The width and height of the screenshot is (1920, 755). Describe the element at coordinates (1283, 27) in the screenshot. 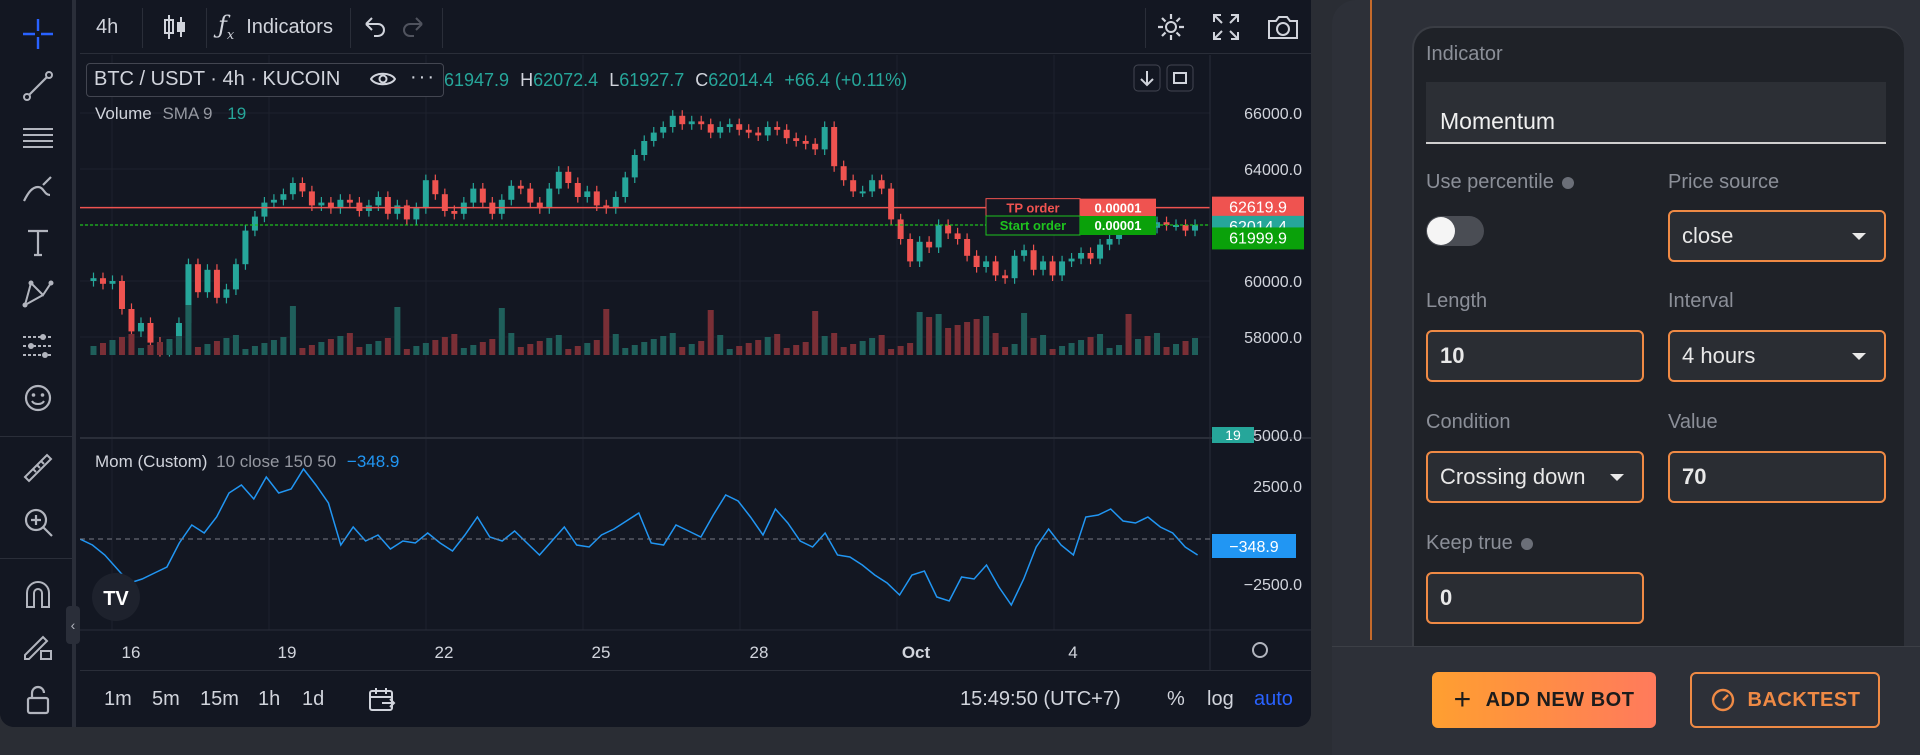

I see `snapshot-camera-icon` at that location.